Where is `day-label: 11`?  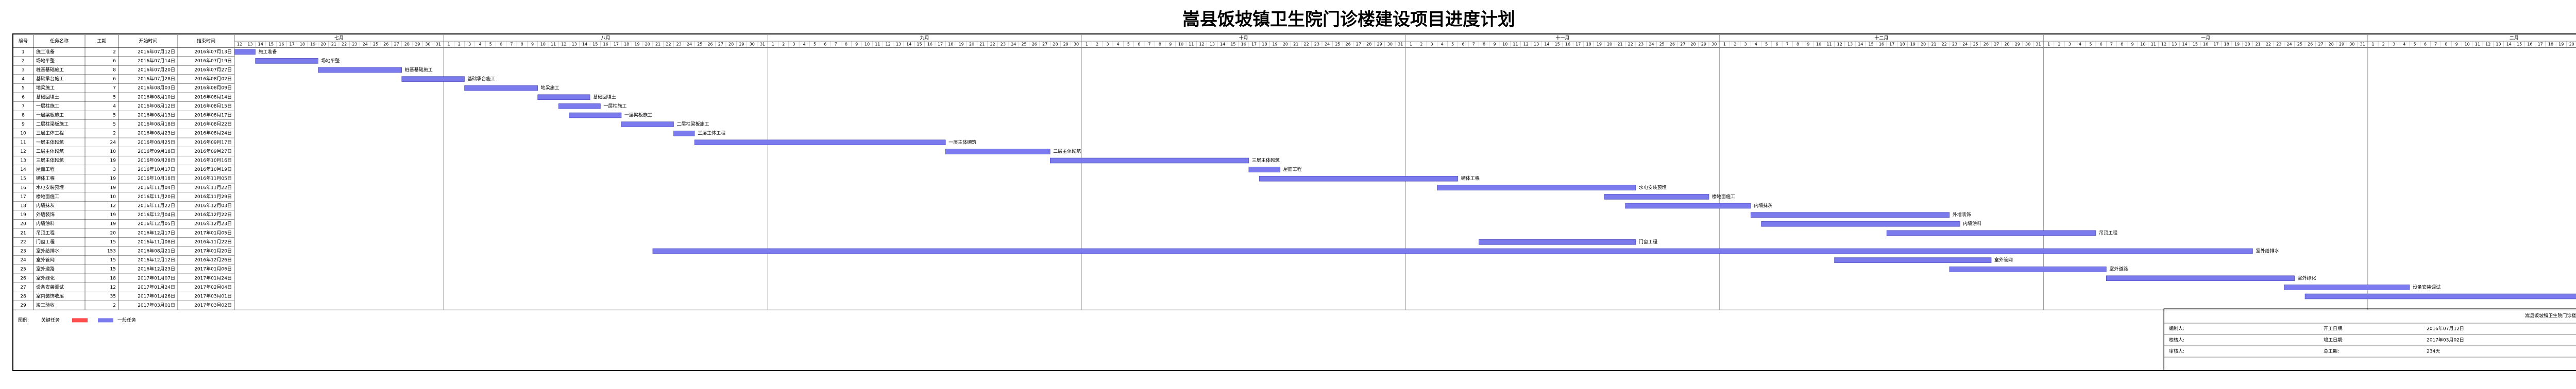 day-label: 11 is located at coordinates (1829, 44).